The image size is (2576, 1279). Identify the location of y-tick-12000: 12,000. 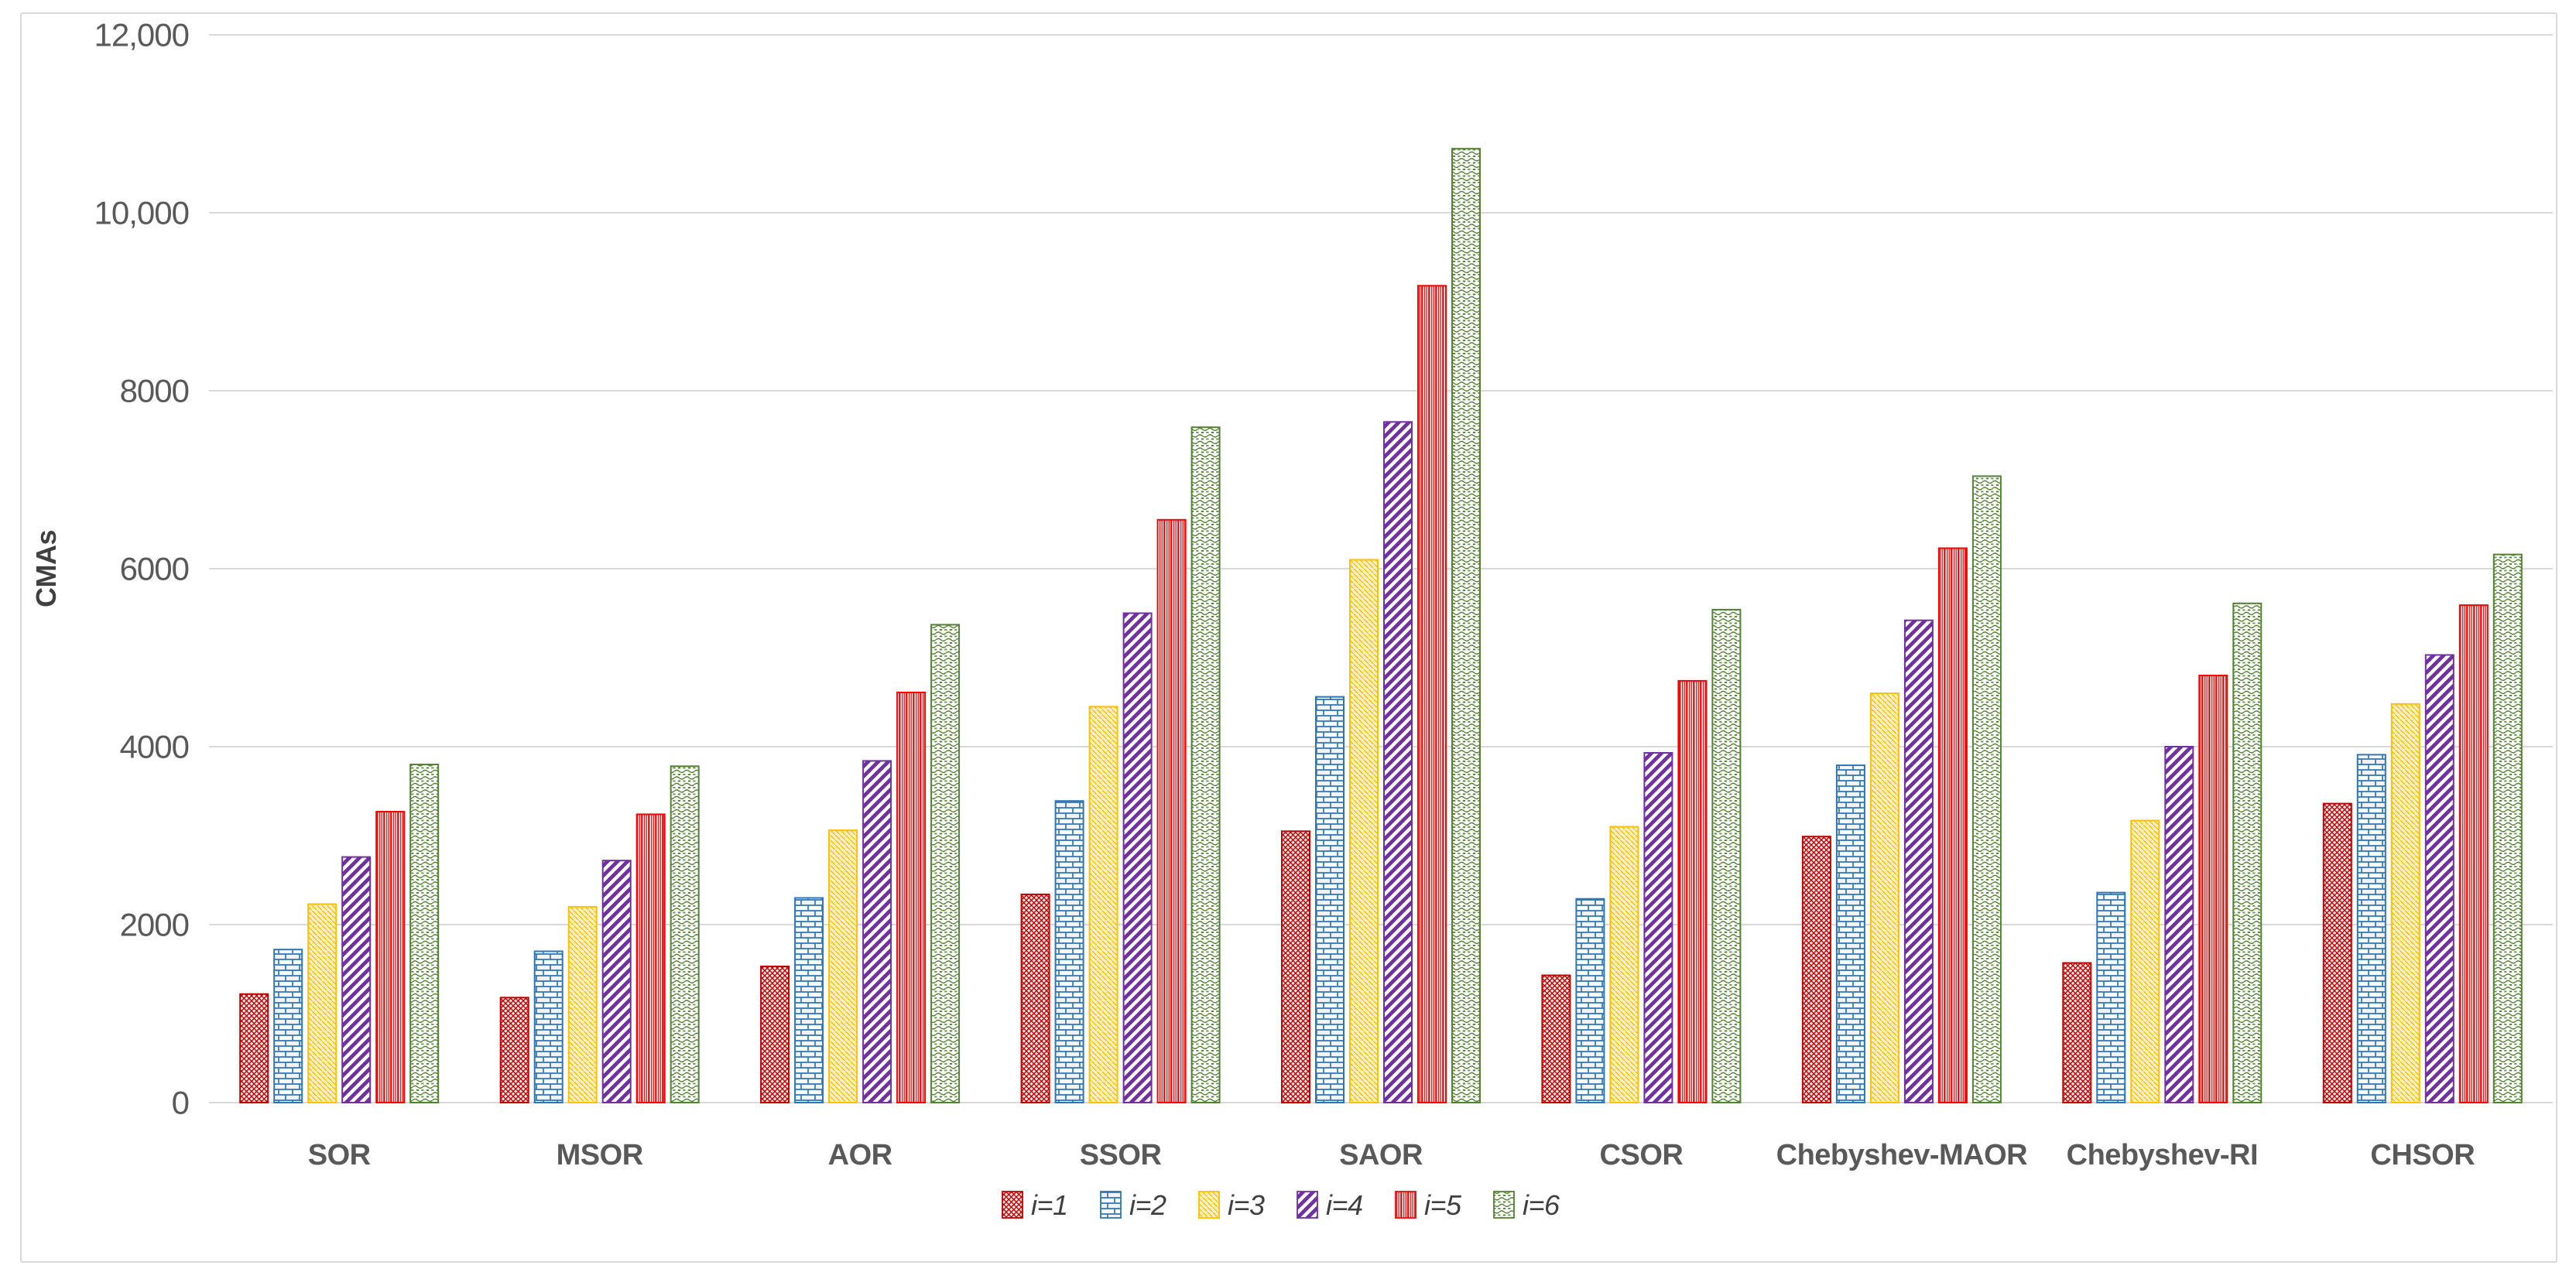
(141, 35).